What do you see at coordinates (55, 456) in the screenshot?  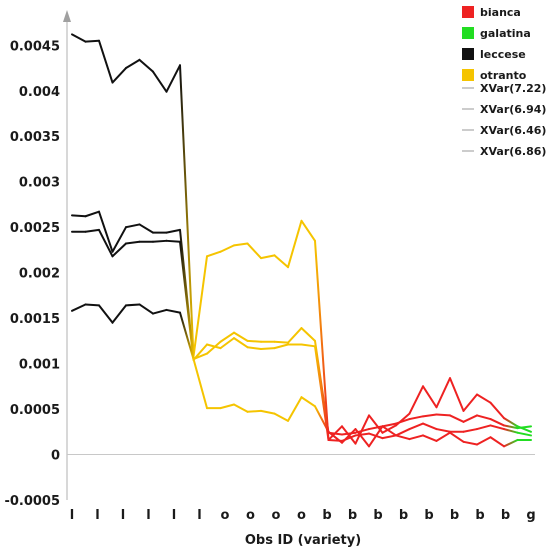 I see `y-tick-label: 0` at bounding box center [55, 456].